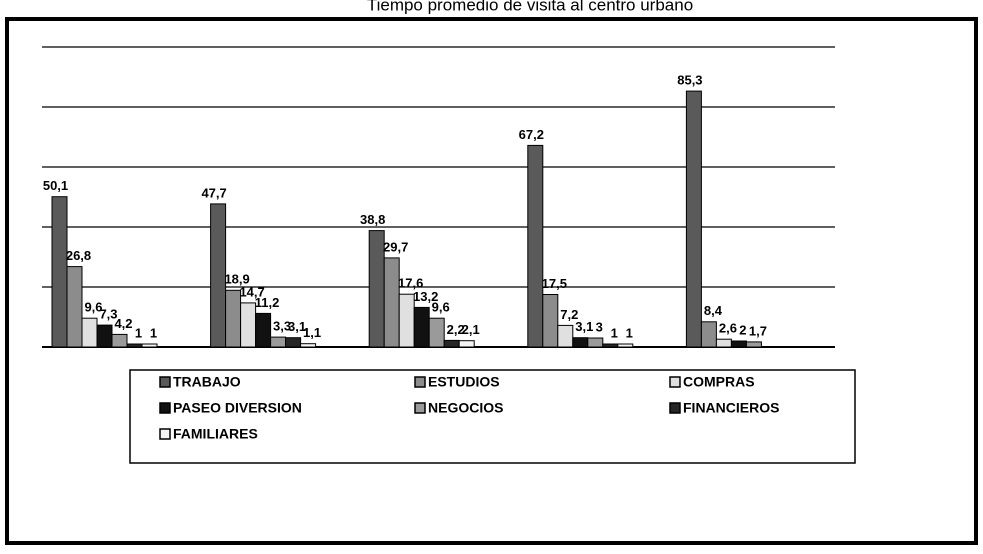 The width and height of the screenshot is (983, 554). I want to click on legend-label: TRABAJO, so click(207, 382).